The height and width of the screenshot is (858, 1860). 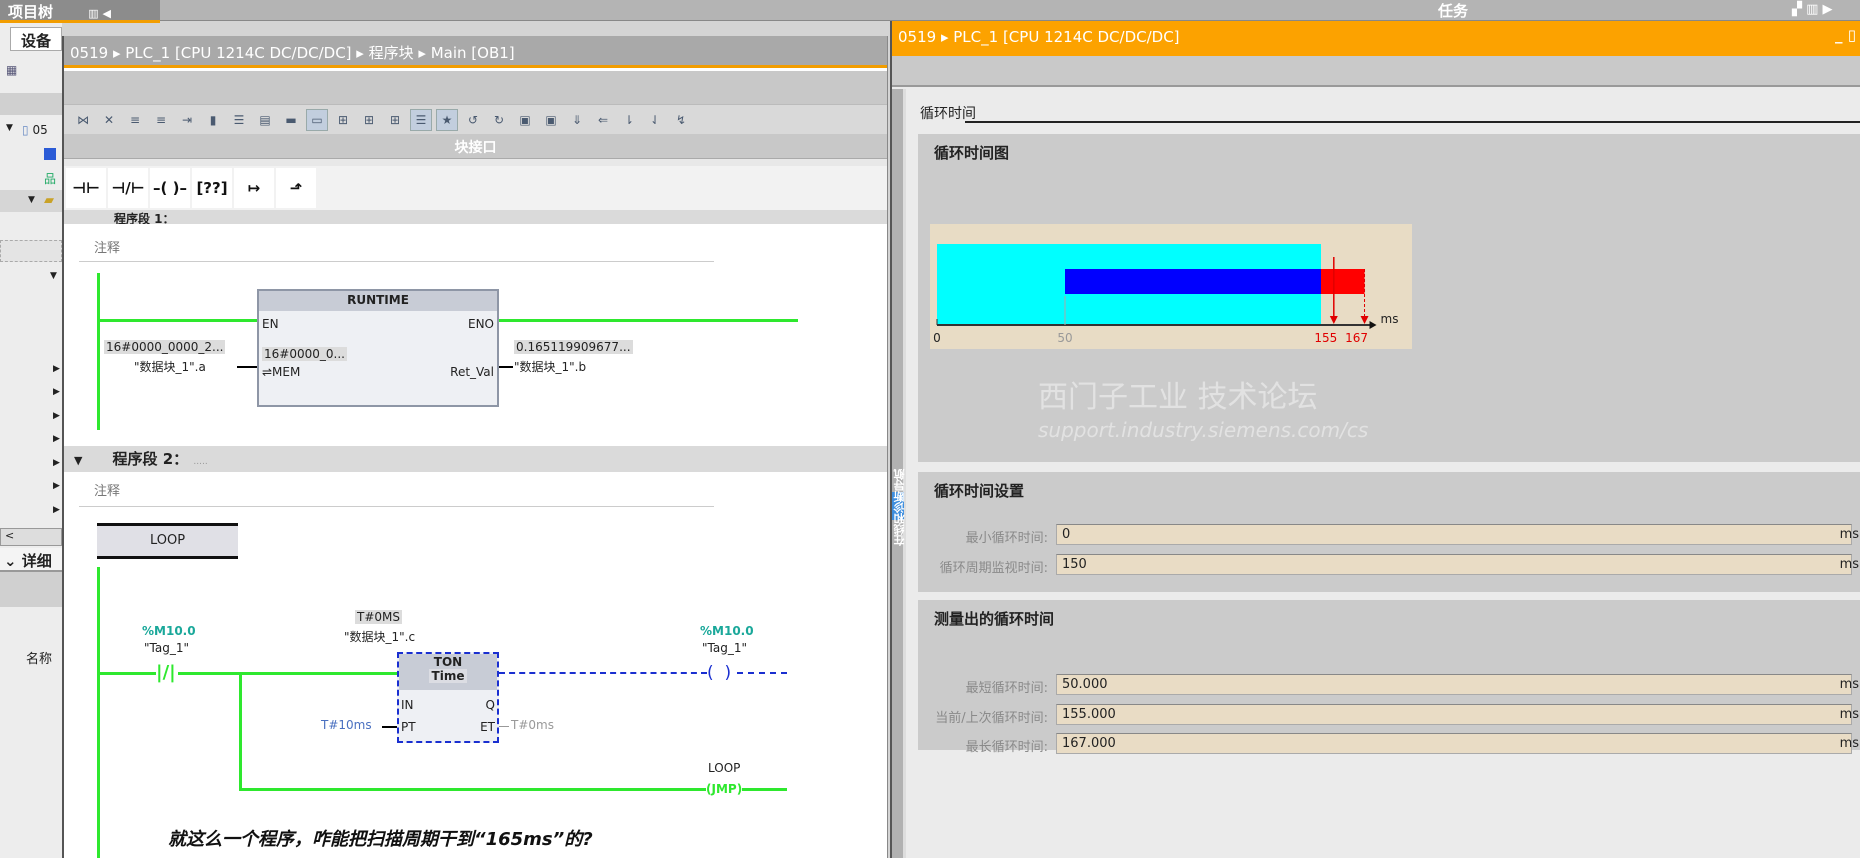 What do you see at coordinates (472, 53) in the screenshot?
I see `breadcrumb-item: Main [OB1]` at bounding box center [472, 53].